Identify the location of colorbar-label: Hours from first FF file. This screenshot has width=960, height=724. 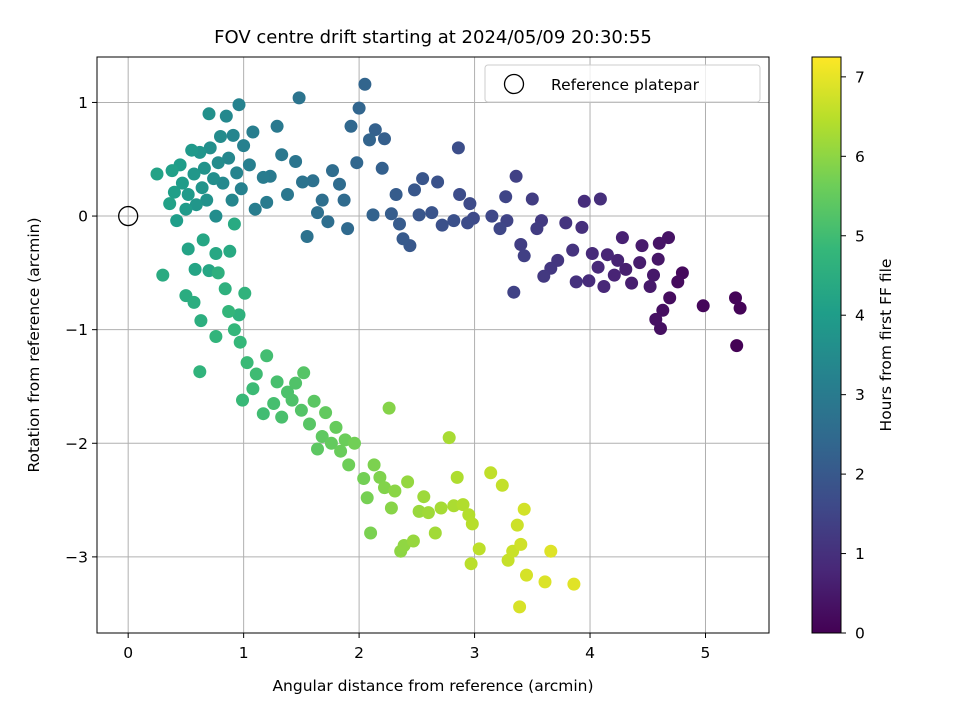
(886, 345).